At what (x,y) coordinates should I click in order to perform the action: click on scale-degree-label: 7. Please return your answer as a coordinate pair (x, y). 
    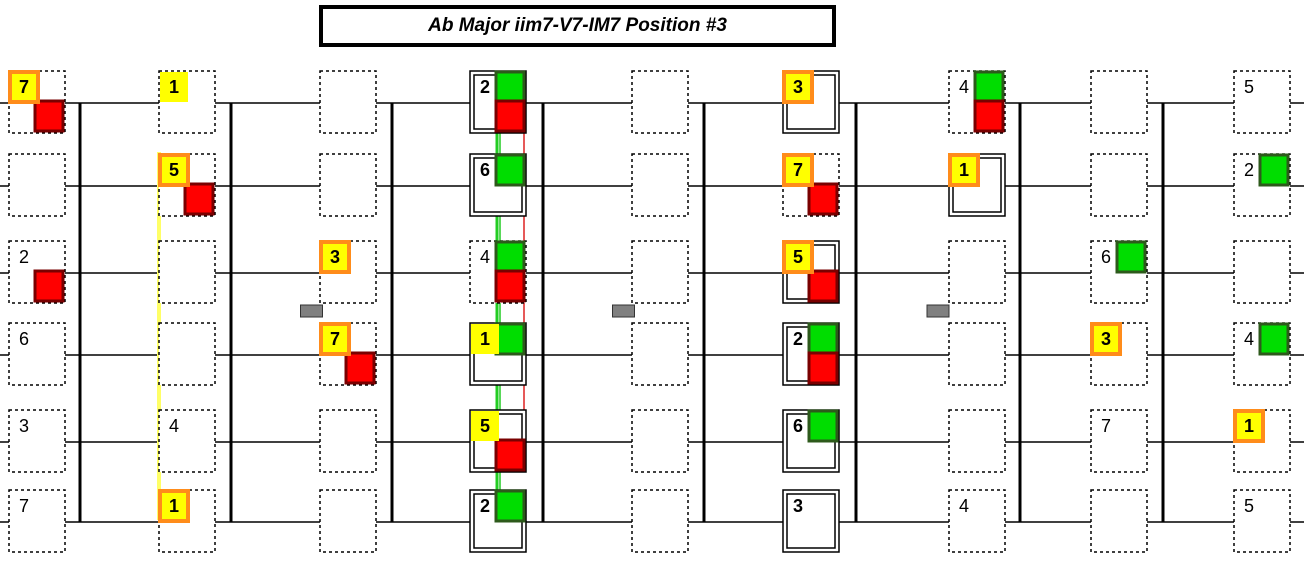
    Looking at the image, I should click on (24, 506).